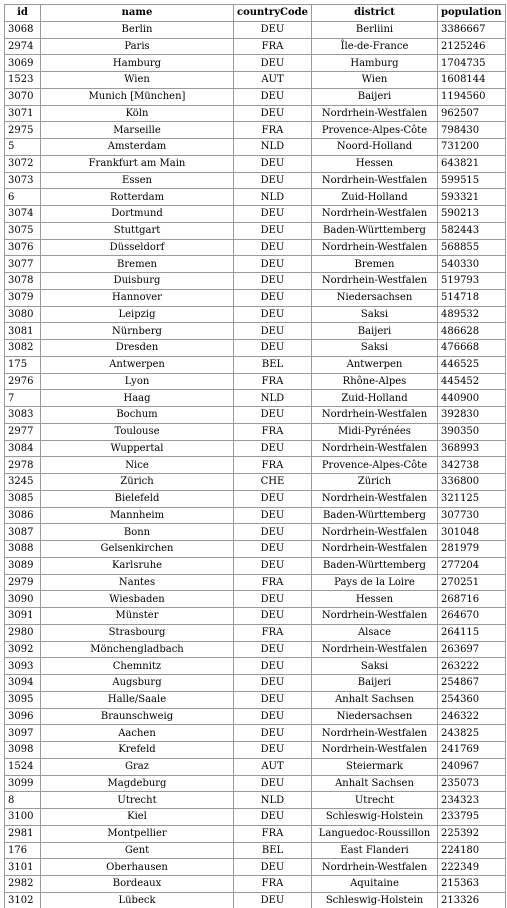 The image size is (507, 908). Describe the element at coordinates (471, 884) in the screenshot. I see `cell-population: 215363` at that location.